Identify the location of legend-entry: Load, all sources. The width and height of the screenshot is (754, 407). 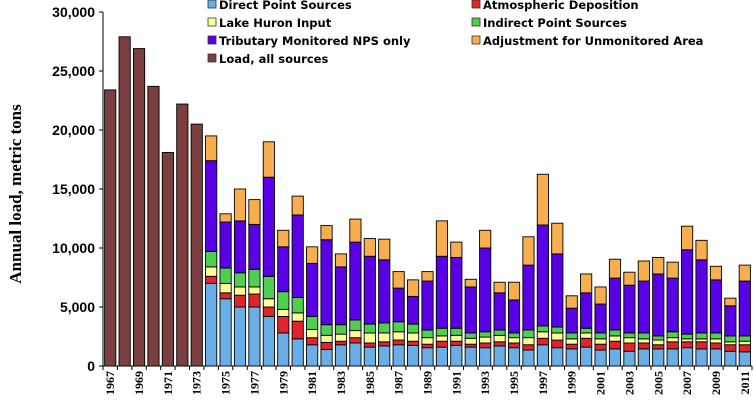
(273, 59).